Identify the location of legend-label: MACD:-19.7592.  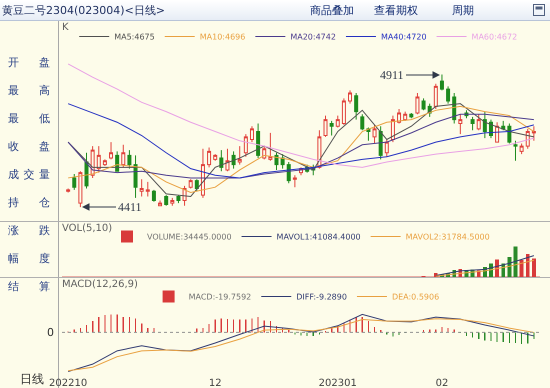
(220, 297).